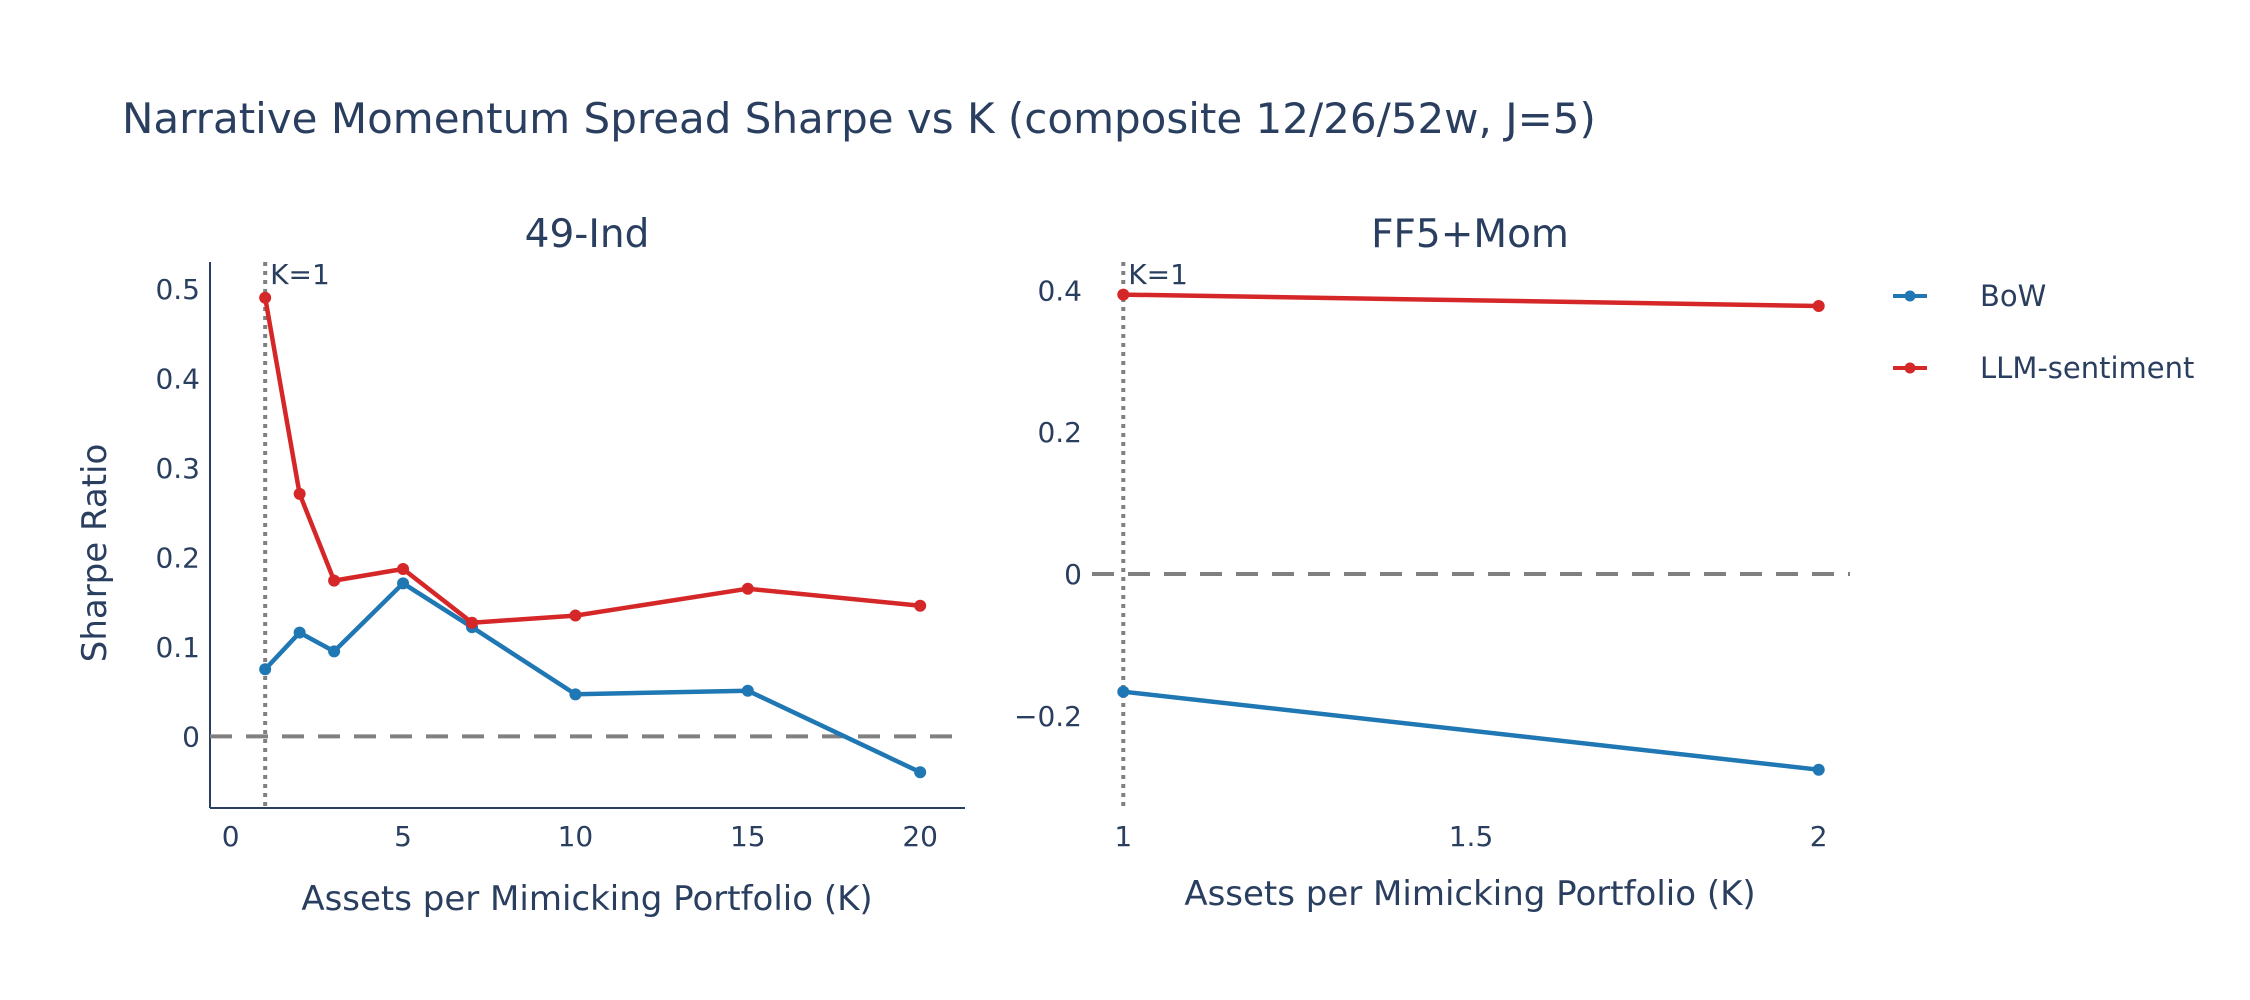  What do you see at coordinates (1158, 274) in the screenshot?
I see `k1-annotation-ff5-mom: K=1` at bounding box center [1158, 274].